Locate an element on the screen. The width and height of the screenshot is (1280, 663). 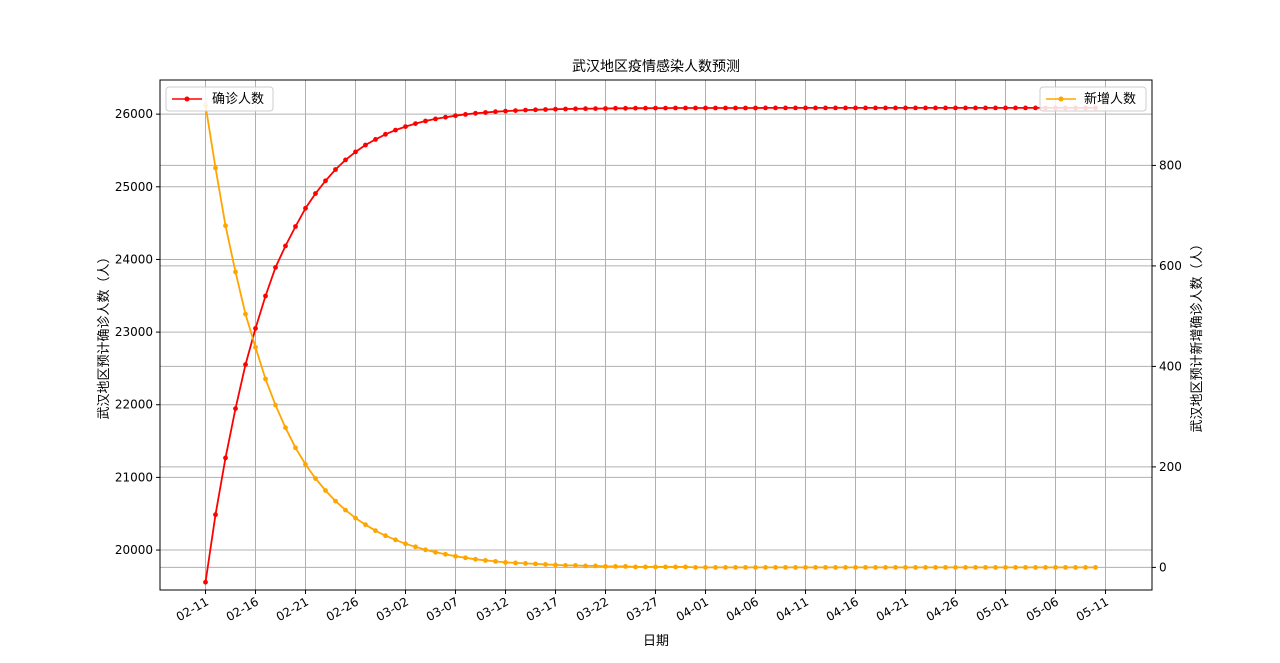
y-right-tick-label: 600 is located at coordinates (1170, 266).